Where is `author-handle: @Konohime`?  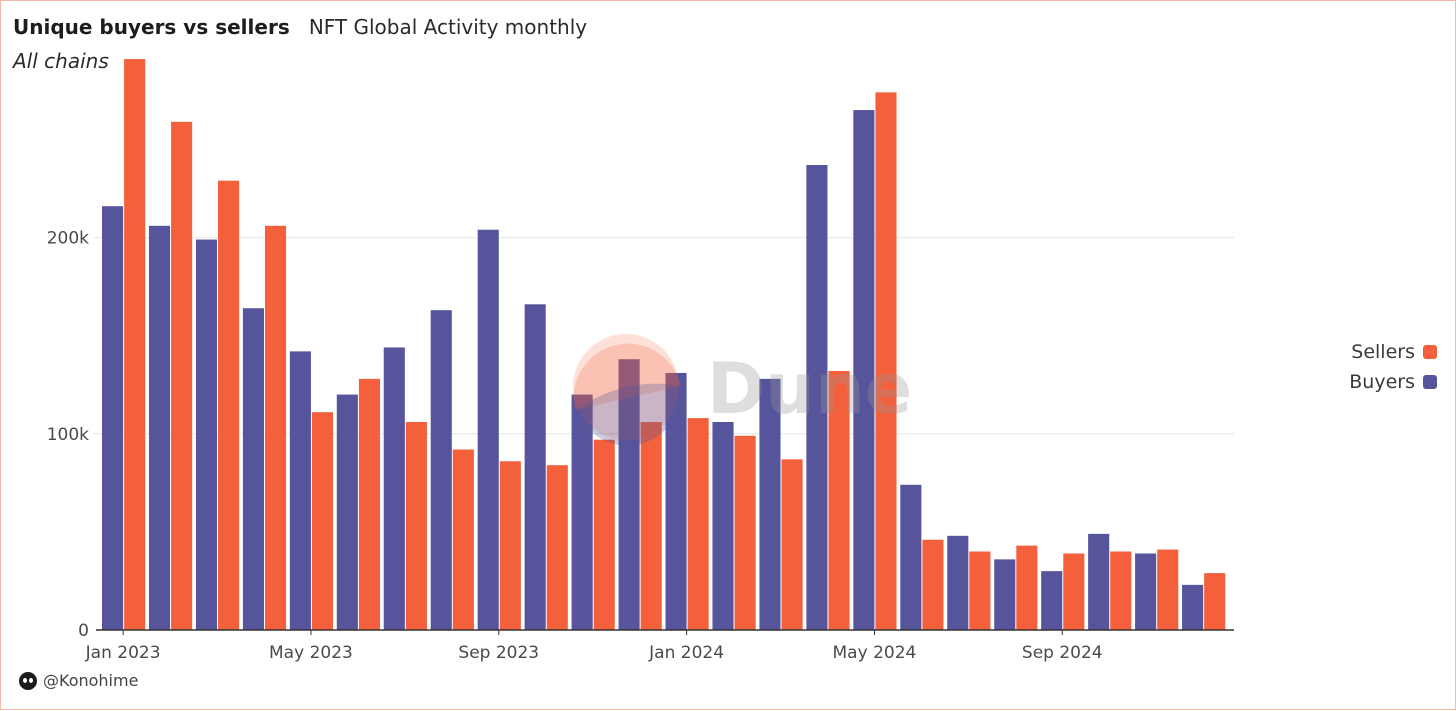 author-handle: @Konohime is located at coordinates (91, 680).